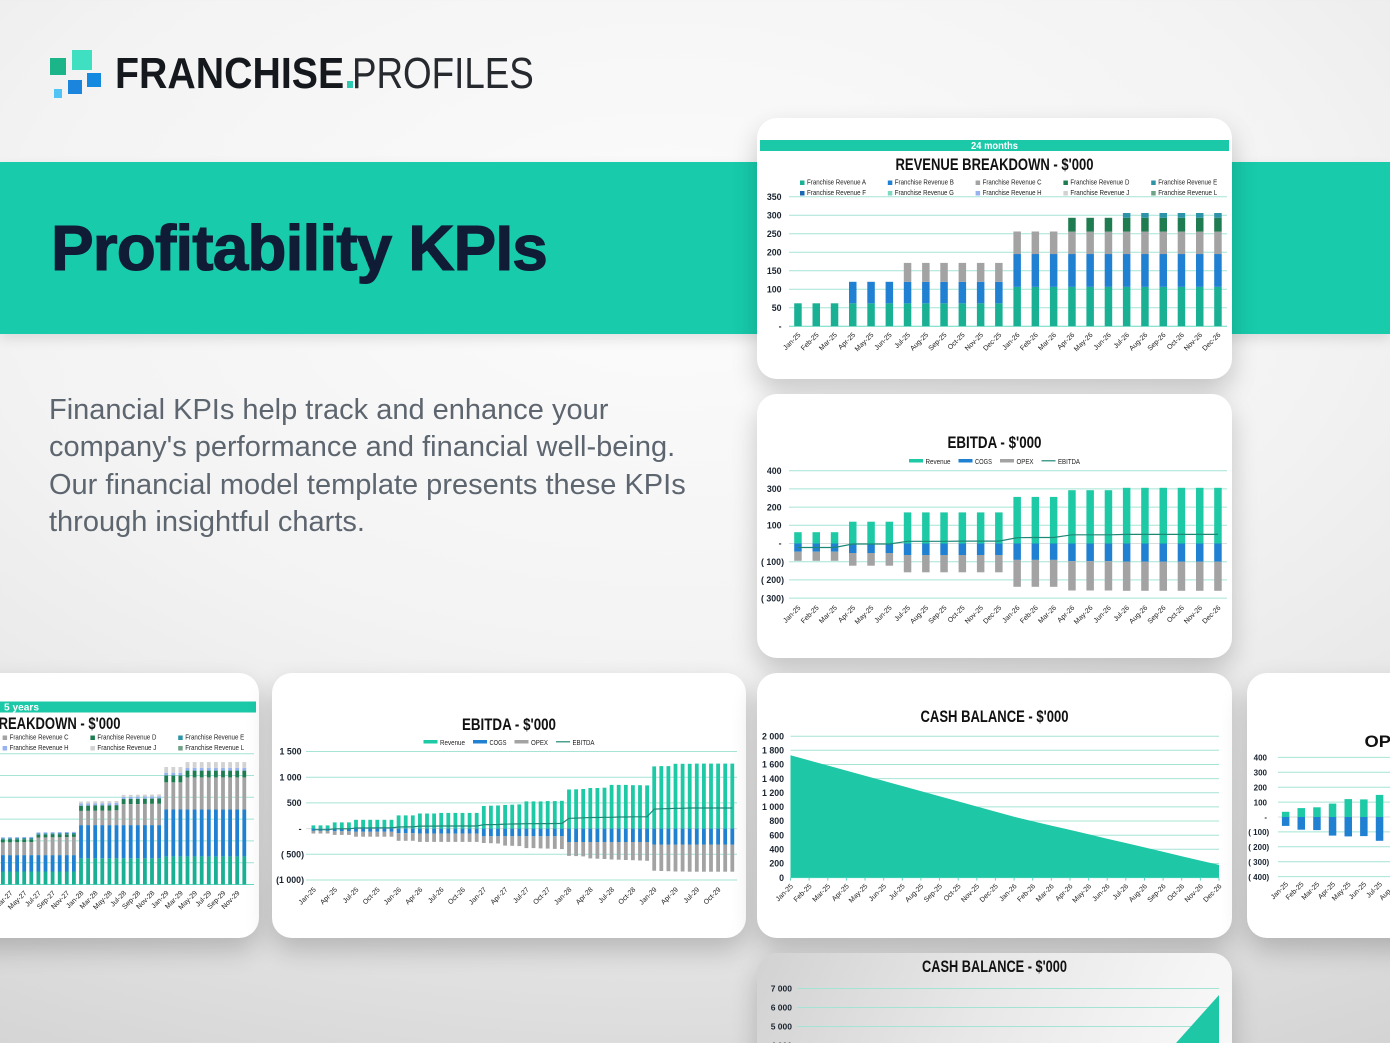  Describe the element at coordinates (785, 893) in the screenshot. I see `svg-text: Jan-25` at that location.